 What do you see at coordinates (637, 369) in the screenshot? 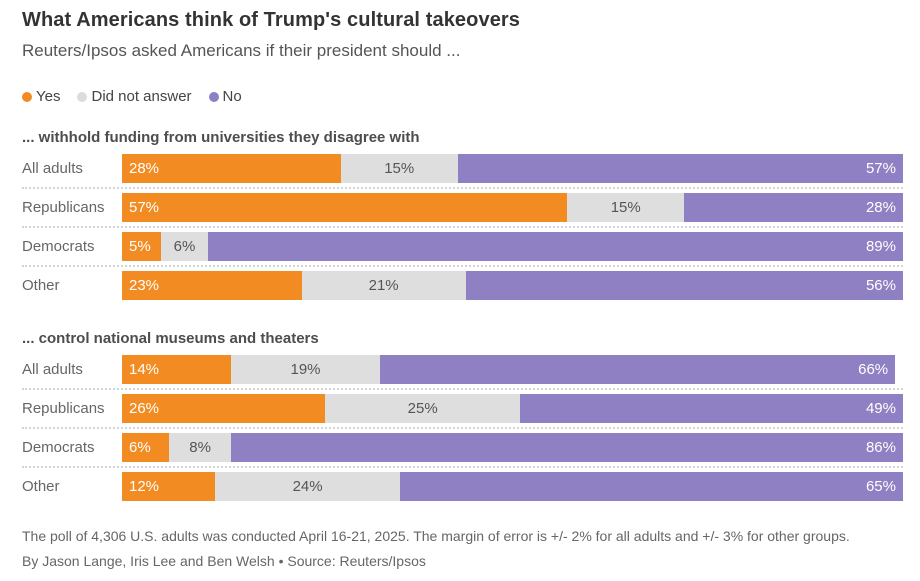
I see `bar-segment-no: 66%` at bounding box center [637, 369].